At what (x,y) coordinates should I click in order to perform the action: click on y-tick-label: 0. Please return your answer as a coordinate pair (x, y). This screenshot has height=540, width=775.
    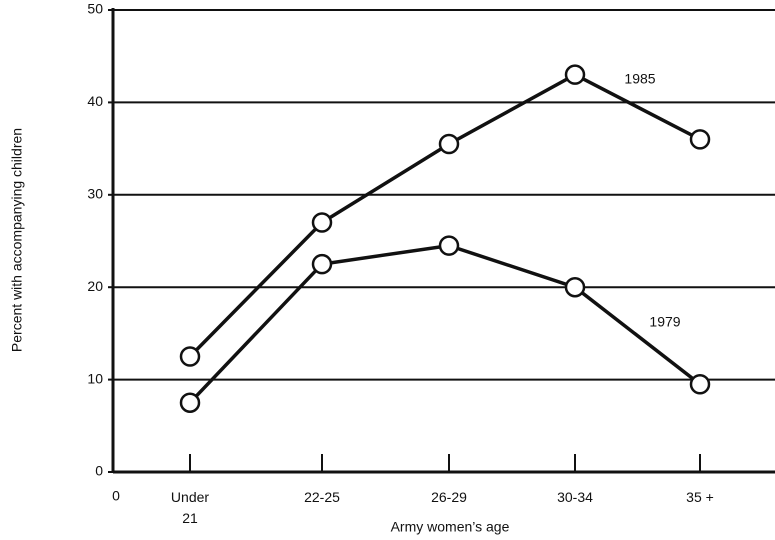
    Looking at the image, I should click on (99, 471).